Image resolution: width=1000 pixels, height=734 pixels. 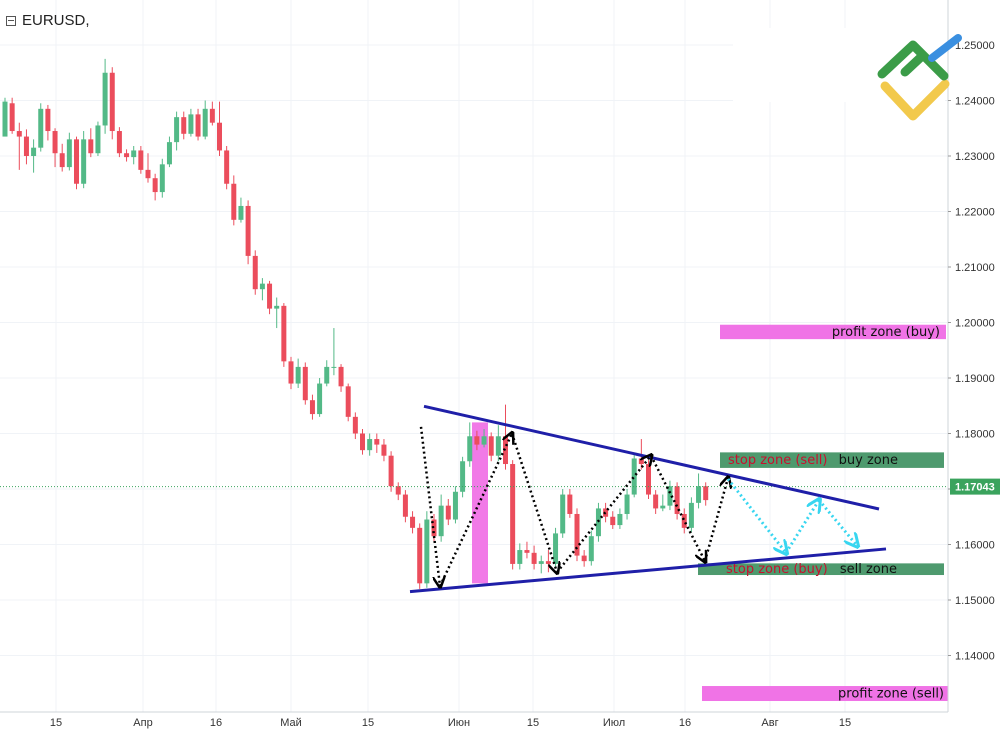 What do you see at coordinates (975, 657) in the screenshot?
I see `price-tick-label: 1.14000` at bounding box center [975, 657].